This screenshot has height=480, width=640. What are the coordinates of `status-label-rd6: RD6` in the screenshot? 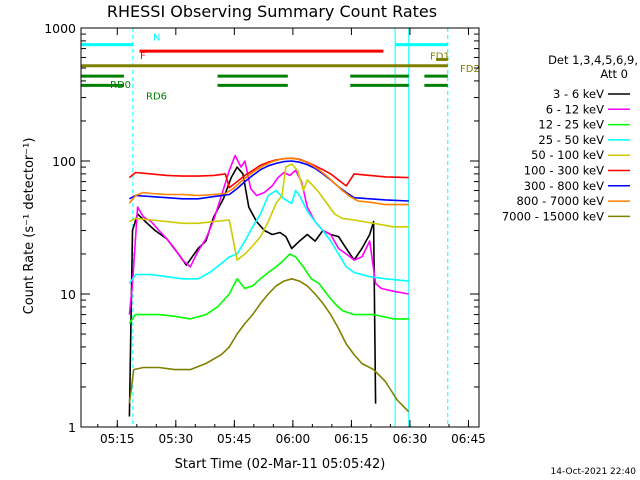 It's located at (156, 96).